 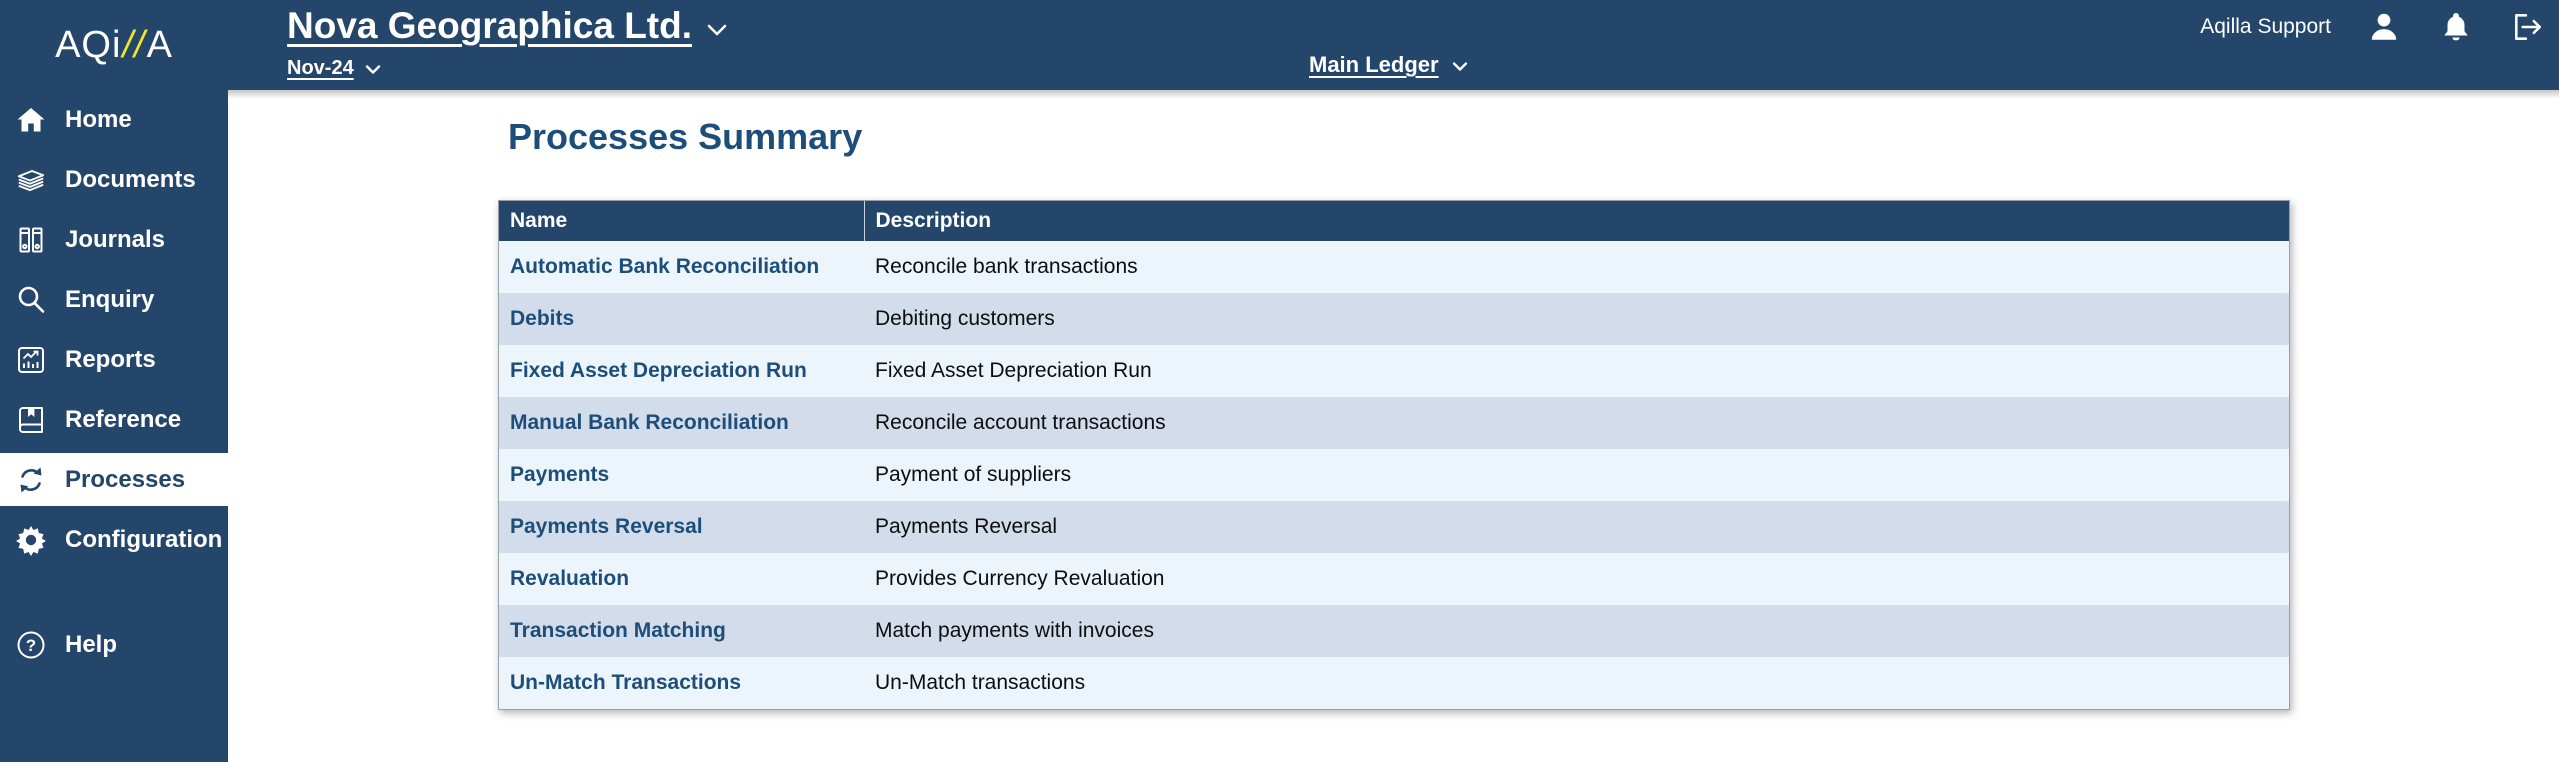 I want to click on aqilla-logo: AQi//A, so click(x=114, y=45).